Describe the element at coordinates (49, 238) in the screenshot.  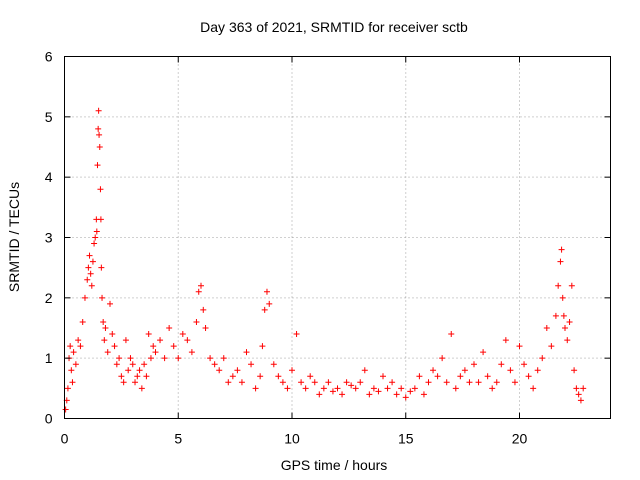
I see `y-tick-label: 3` at that location.